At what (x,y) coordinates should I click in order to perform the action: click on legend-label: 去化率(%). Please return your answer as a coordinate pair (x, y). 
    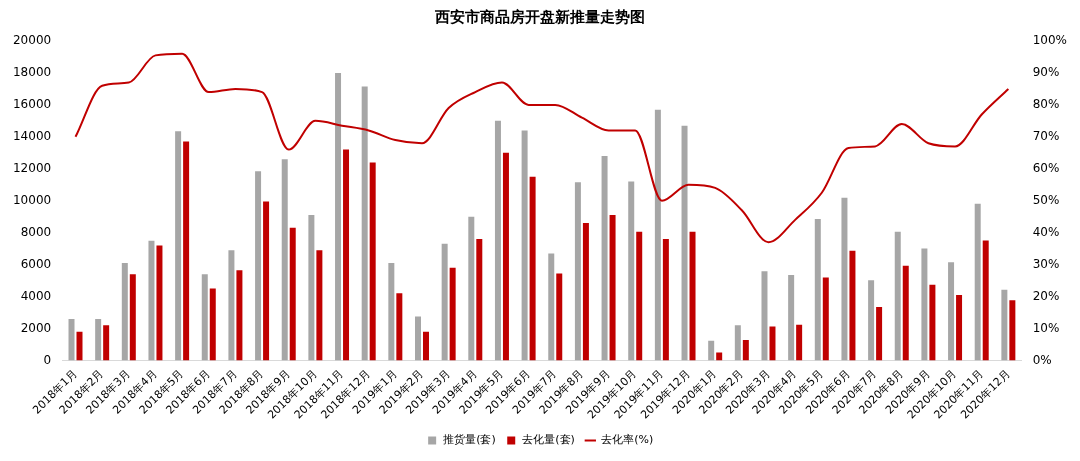
    Looking at the image, I should click on (627, 440).